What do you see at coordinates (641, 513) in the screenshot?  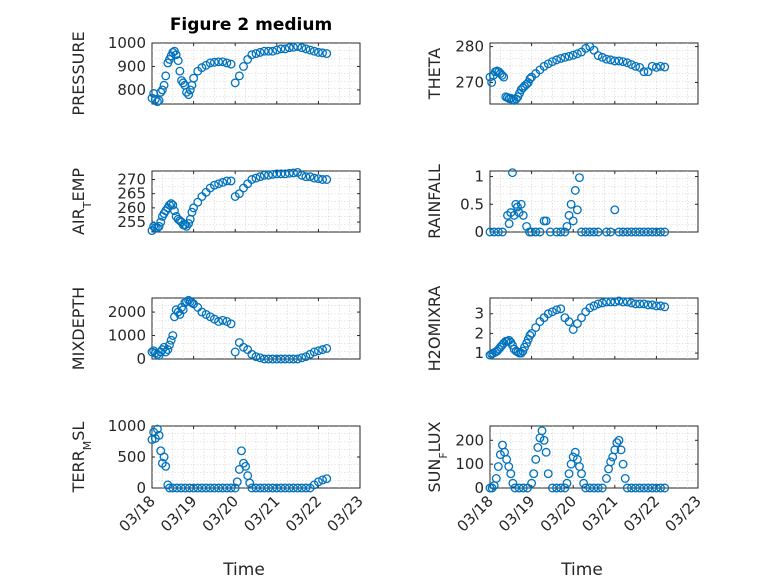 I see `x-tick-label: 03/22` at bounding box center [641, 513].